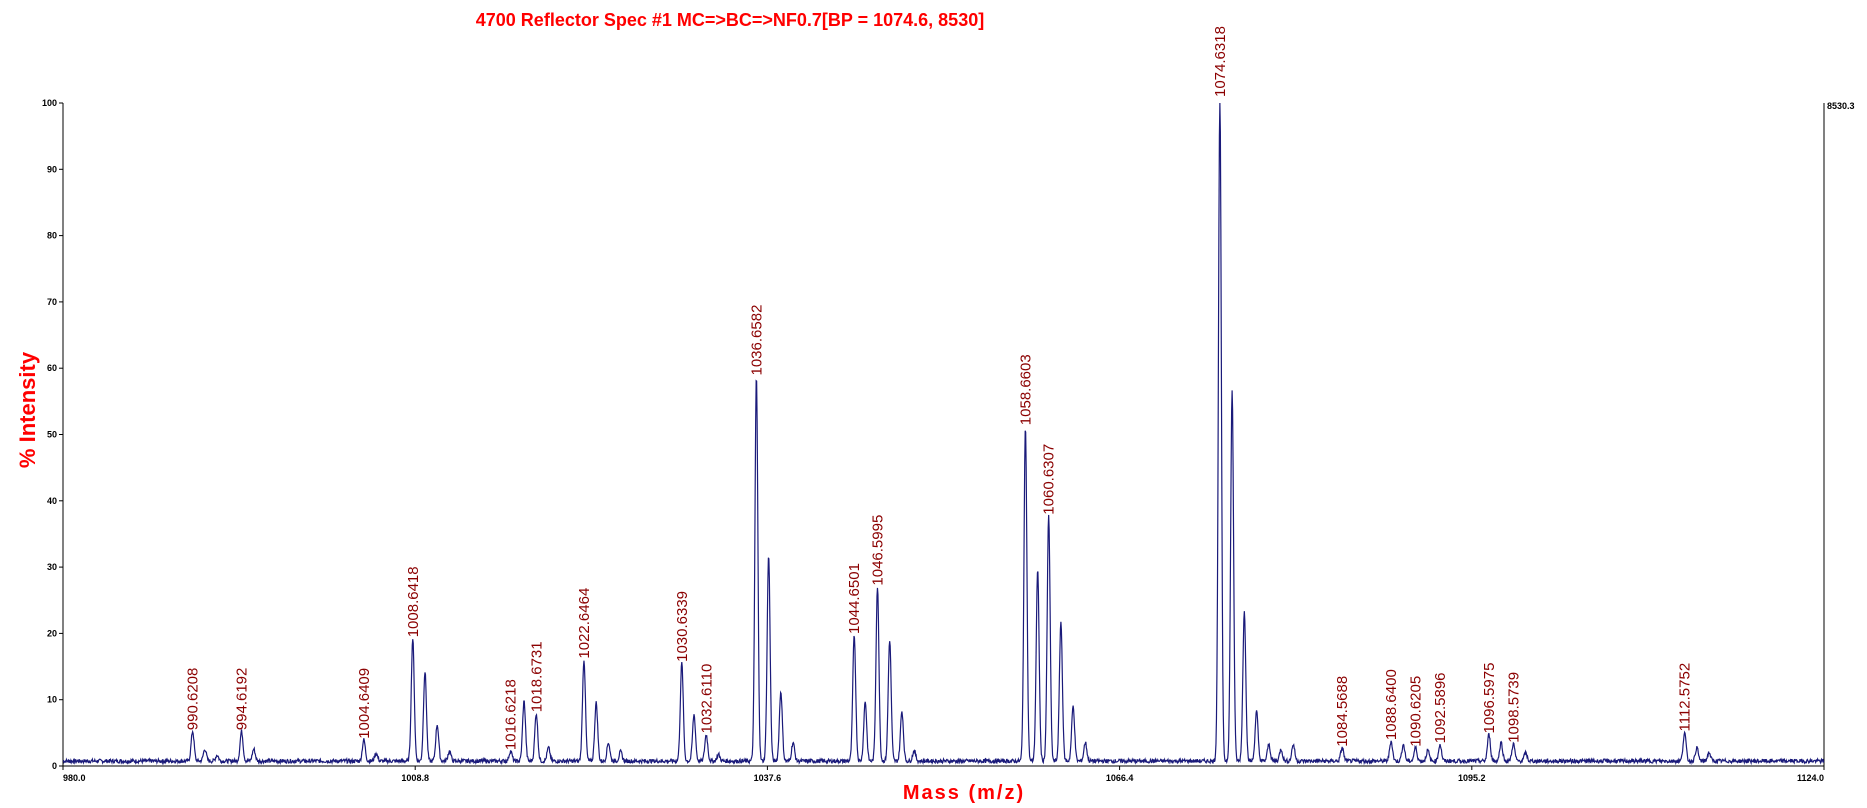  What do you see at coordinates (1810, 778) in the screenshot?
I see `x-tick-label: 1124.0` at bounding box center [1810, 778].